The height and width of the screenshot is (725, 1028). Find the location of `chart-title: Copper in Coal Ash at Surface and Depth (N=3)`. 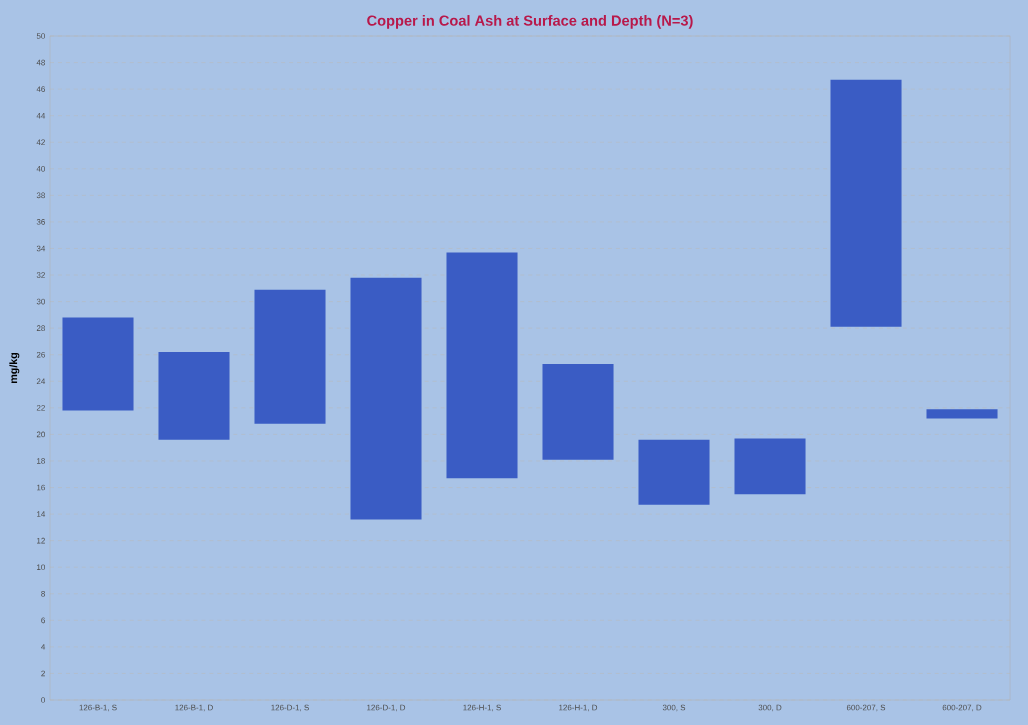

chart-title: Copper in Coal Ash at Surface and Depth (N=3) is located at coordinates (530, 22).